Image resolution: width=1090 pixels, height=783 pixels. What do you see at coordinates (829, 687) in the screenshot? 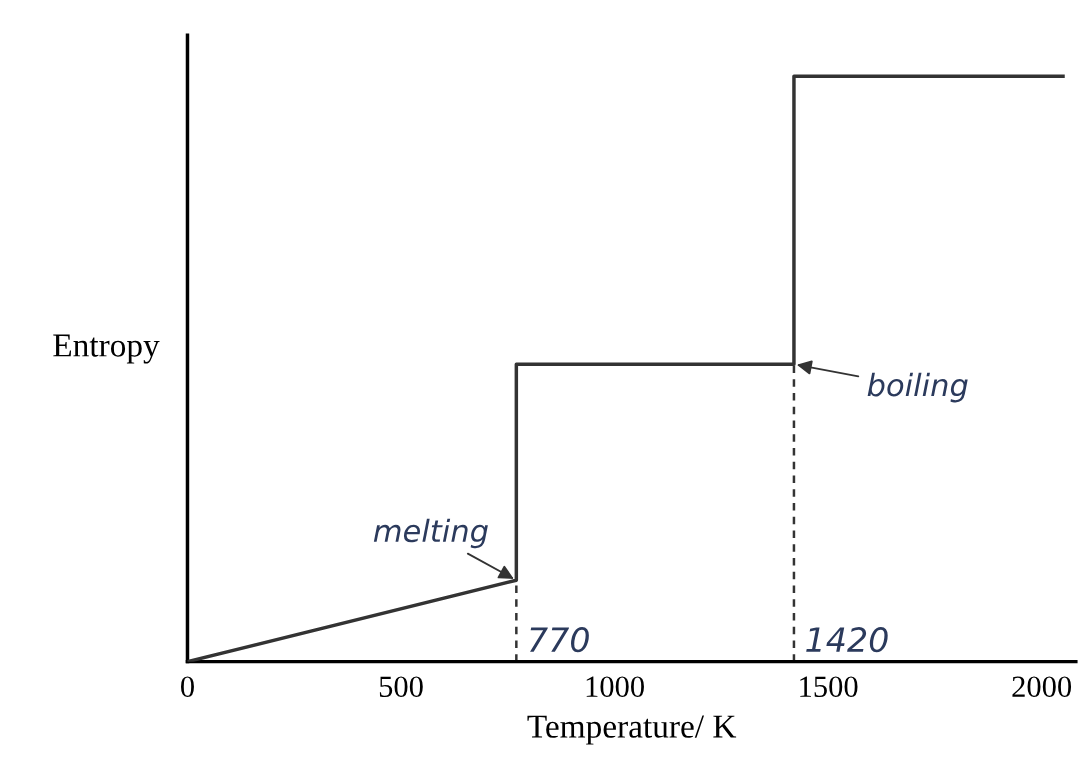
I see `x-tick-label: 1500` at bounding box center [829, 687].